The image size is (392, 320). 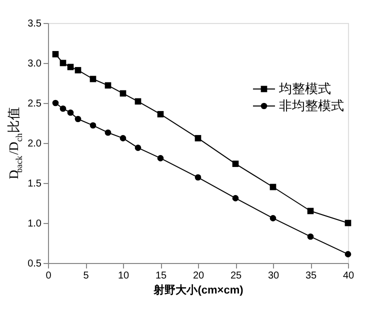 What do you see at coordinates (86, 276) in the screenshot?
I see `x-tick-label: 5` at bounding box center [86, 276].